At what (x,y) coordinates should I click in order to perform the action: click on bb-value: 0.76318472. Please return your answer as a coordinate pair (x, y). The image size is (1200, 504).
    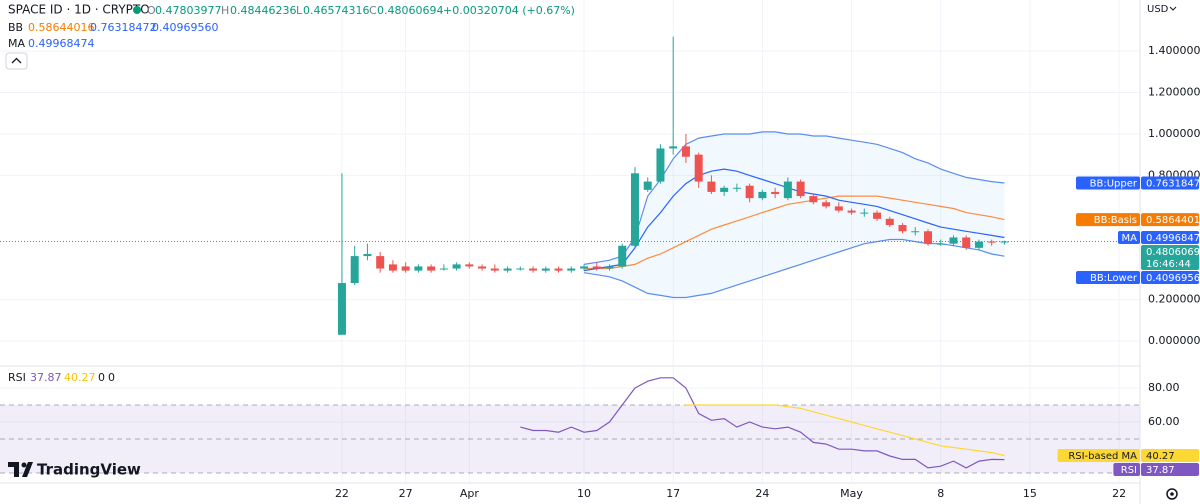
    Looking at the image, I should click on (123, 27).